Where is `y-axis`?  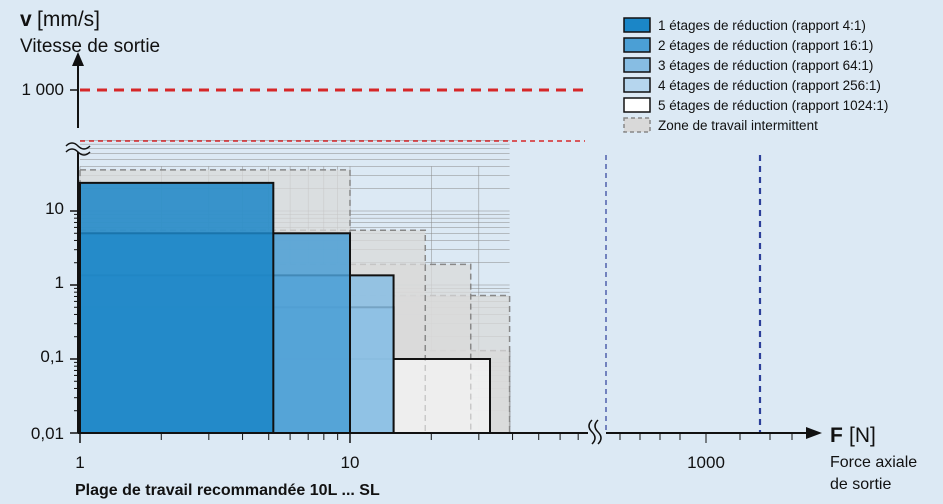
y-axis is located at coordinates (78, 243).